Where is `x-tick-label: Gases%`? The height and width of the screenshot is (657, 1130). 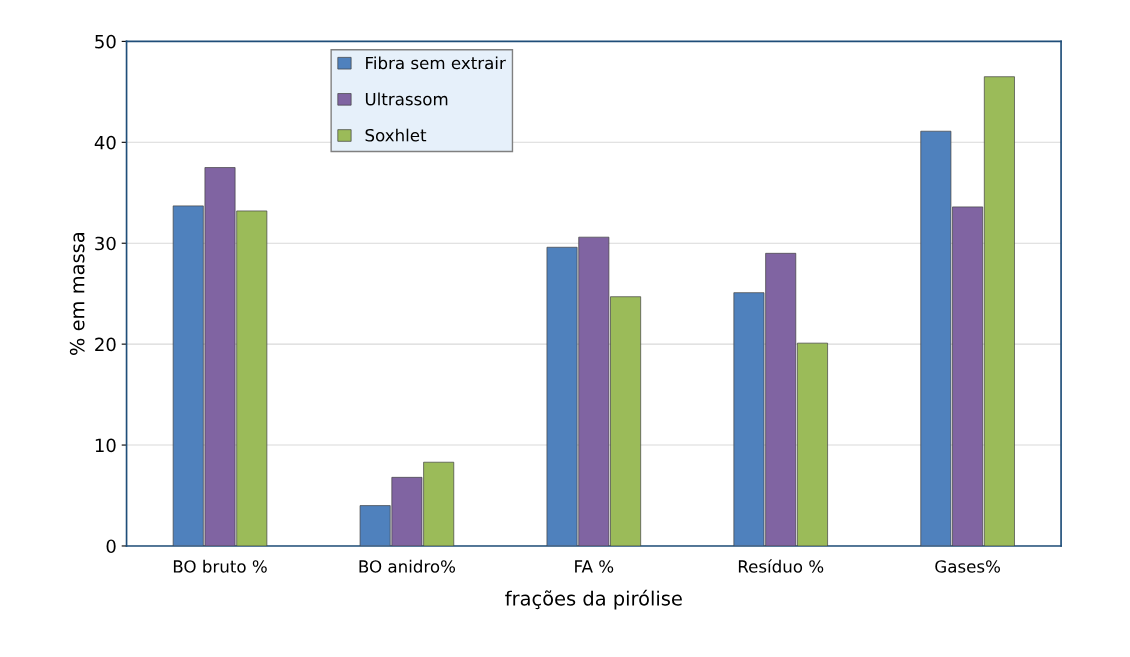
x-tick-label: Gases% is located at coordinates (967, 566).